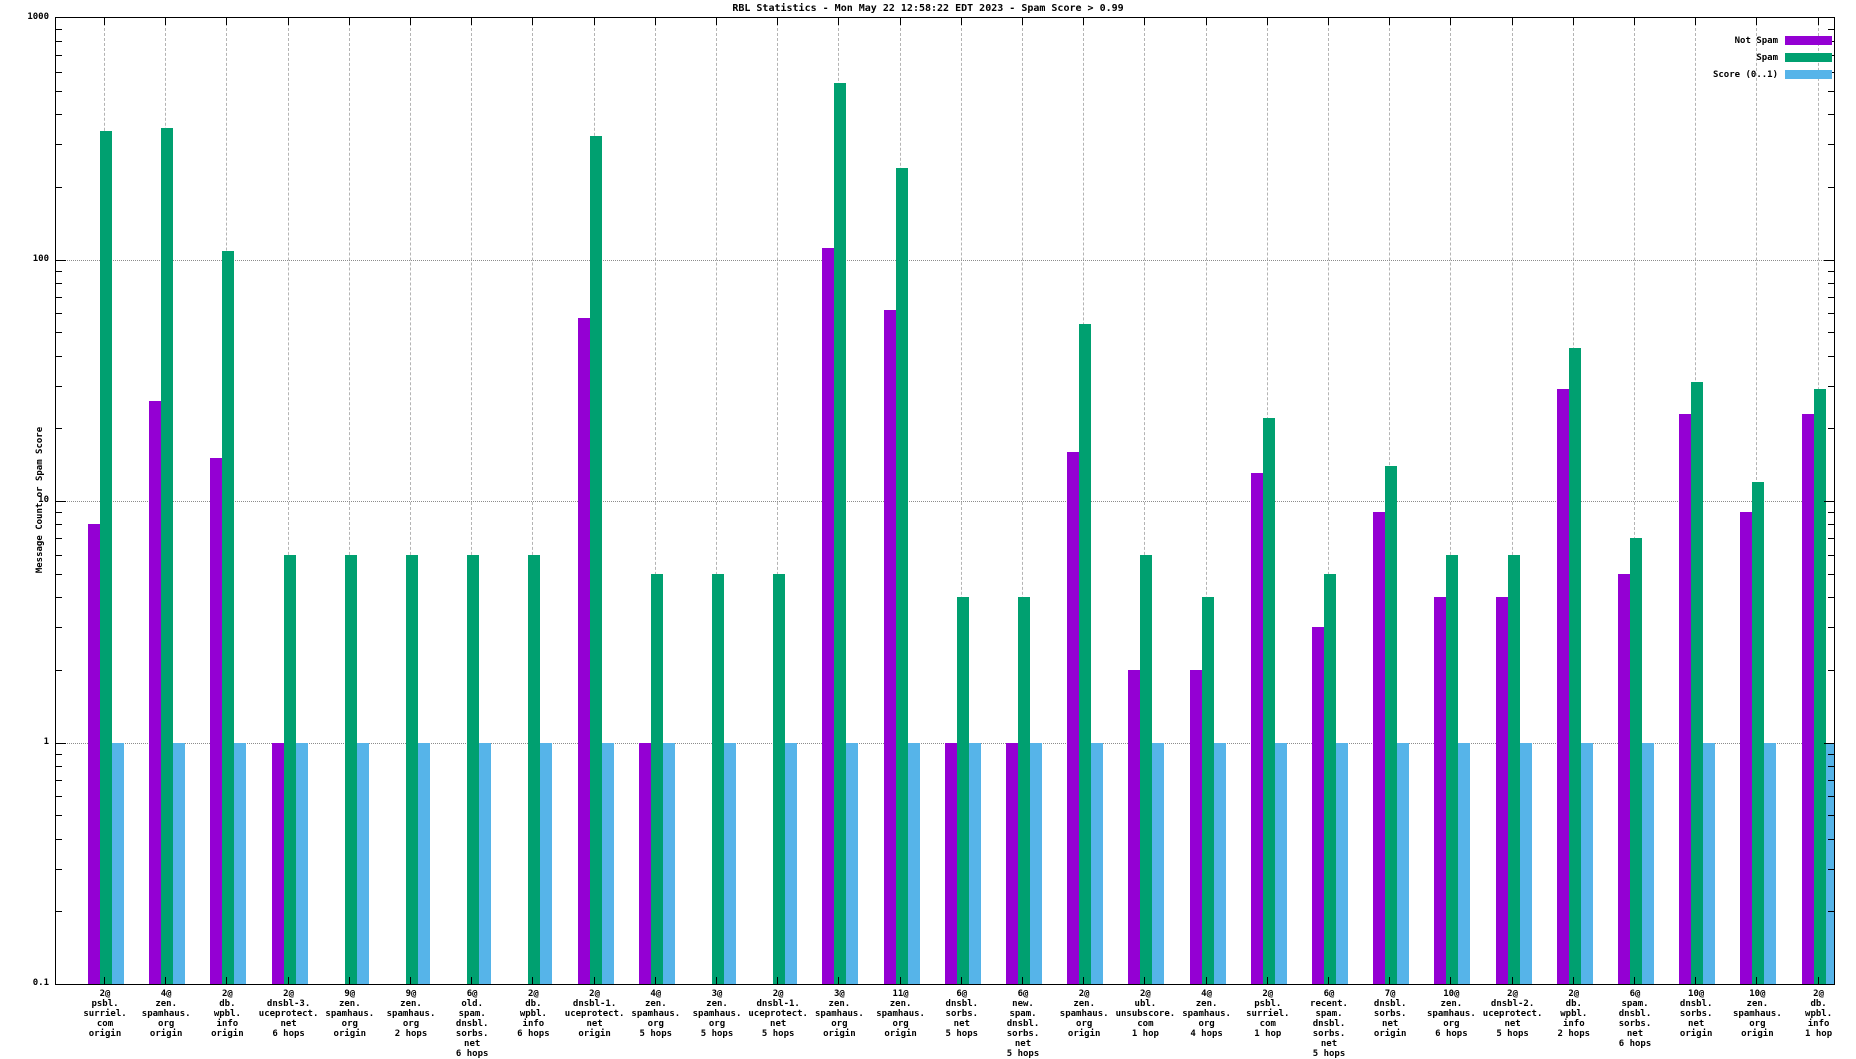 The image size is (1856, 1059). Describe the element at coordinates (962, 1014) in the screenshot. I see `x-category-label: 6@ dnsbl. sorbs. net 5 hops` at that location.